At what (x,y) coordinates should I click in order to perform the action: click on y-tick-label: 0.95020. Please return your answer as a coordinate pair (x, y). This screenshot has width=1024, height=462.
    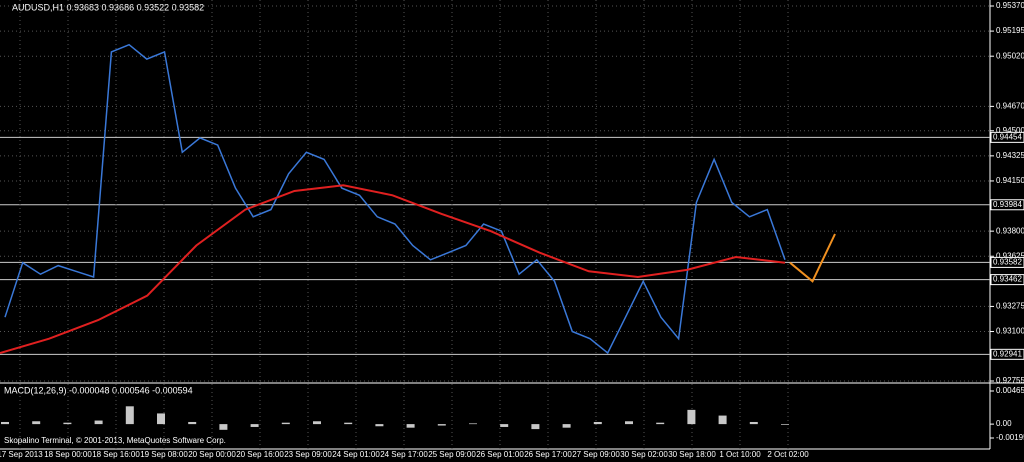
    Looking at the image, I should click on (1010, 55).